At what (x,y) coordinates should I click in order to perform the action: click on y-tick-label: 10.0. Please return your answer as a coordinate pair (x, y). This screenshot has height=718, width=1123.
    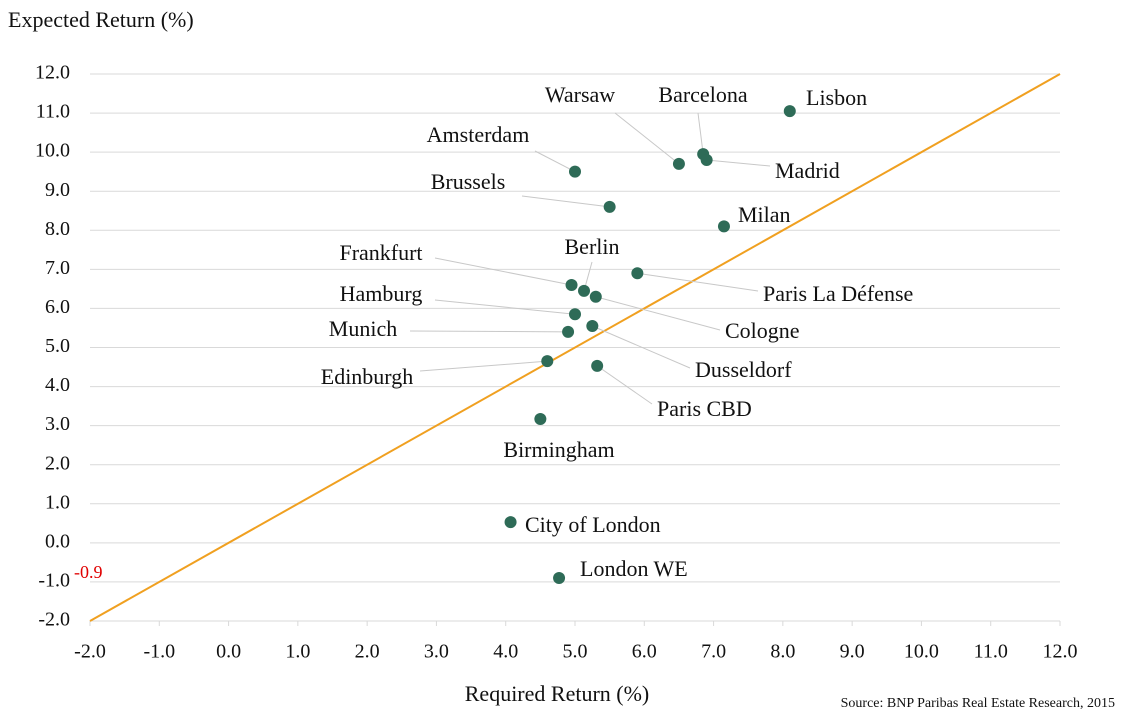
    Looking at the image, I should click on (52, 151).